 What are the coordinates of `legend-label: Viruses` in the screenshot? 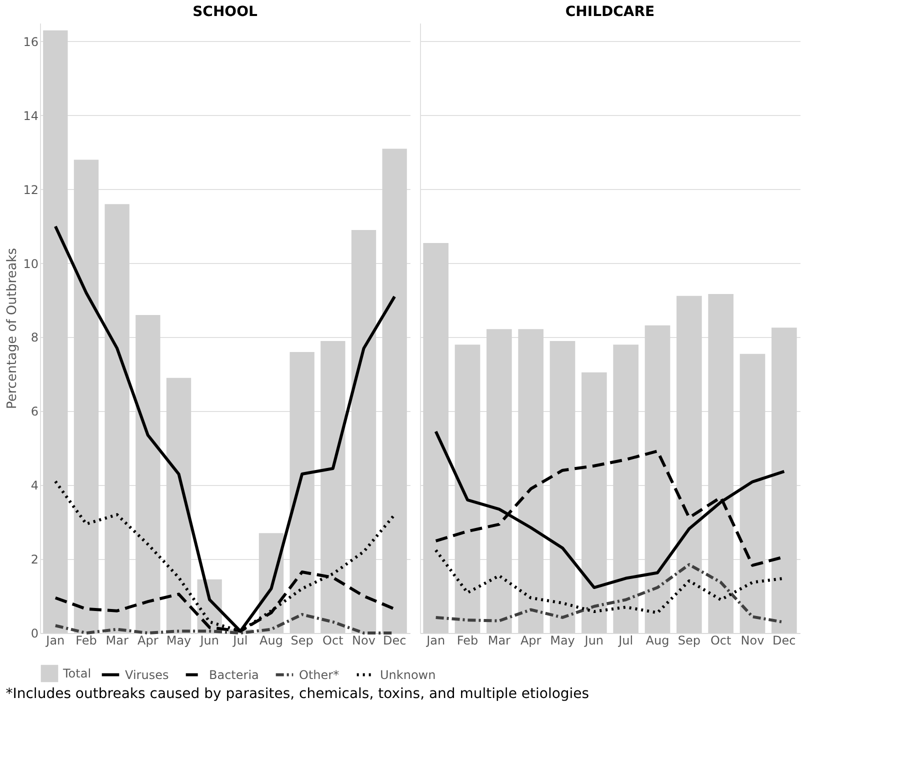 It's located at (147, 675).